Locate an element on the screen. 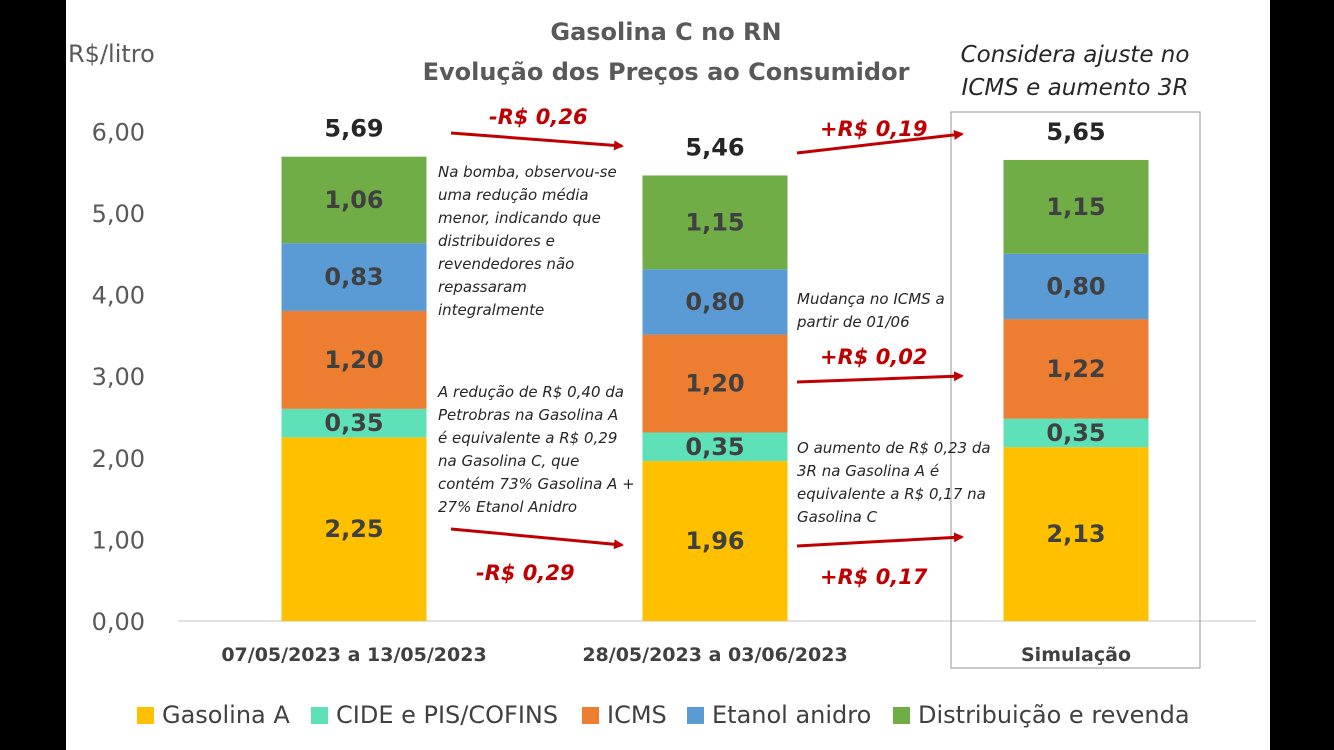 The image size is (1334, 750). y-tick-label: 1,00 is located at coordinates (118, 540).